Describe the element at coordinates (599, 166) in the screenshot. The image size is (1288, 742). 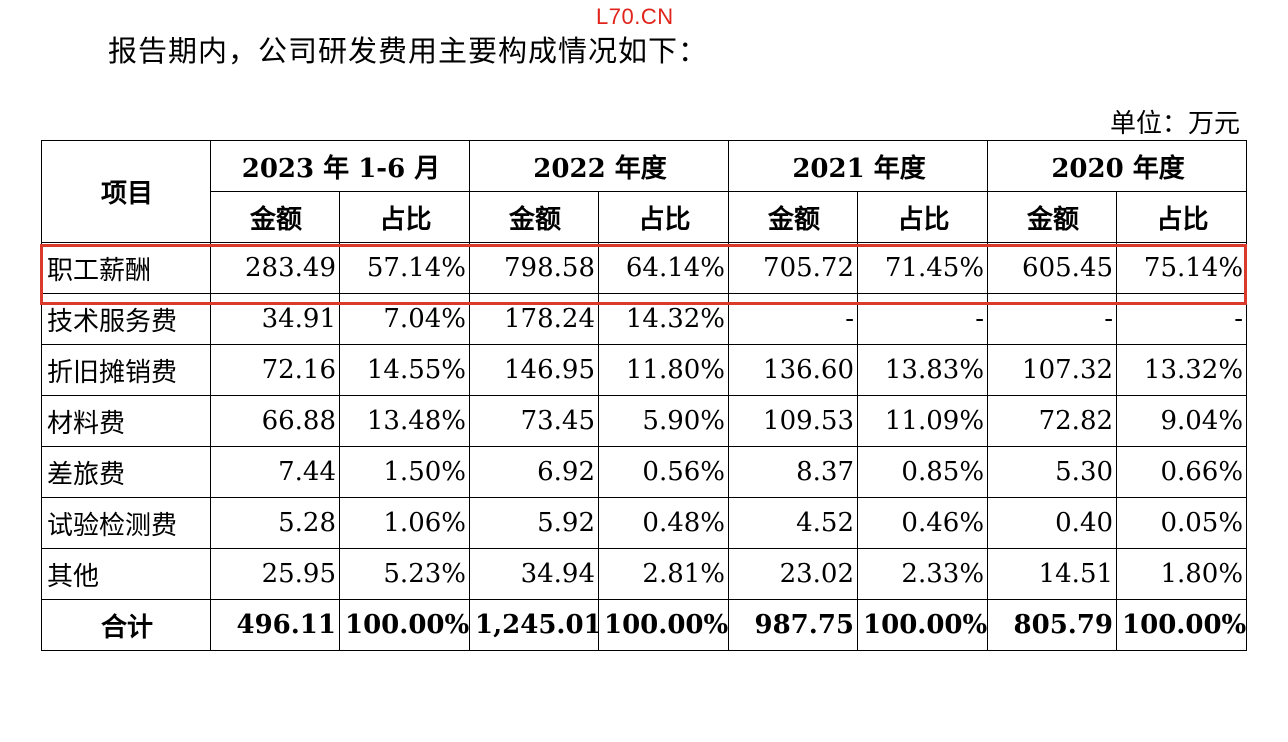
I see `period-header: 2022 年度` at that location.